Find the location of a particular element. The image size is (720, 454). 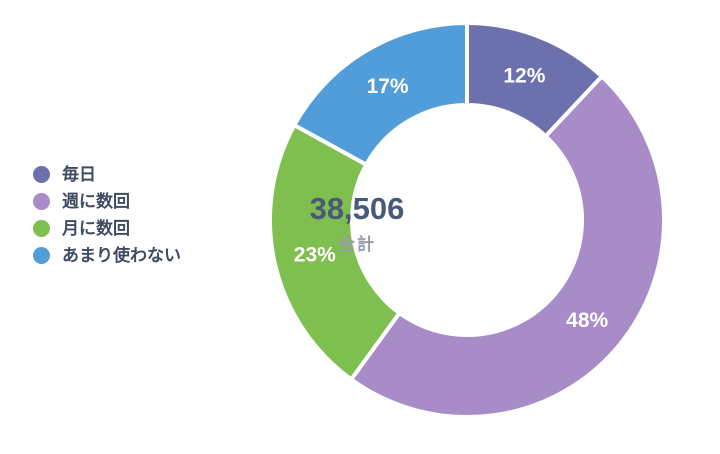

center-total-value: 38,506 is located at coordinates (357, 208).